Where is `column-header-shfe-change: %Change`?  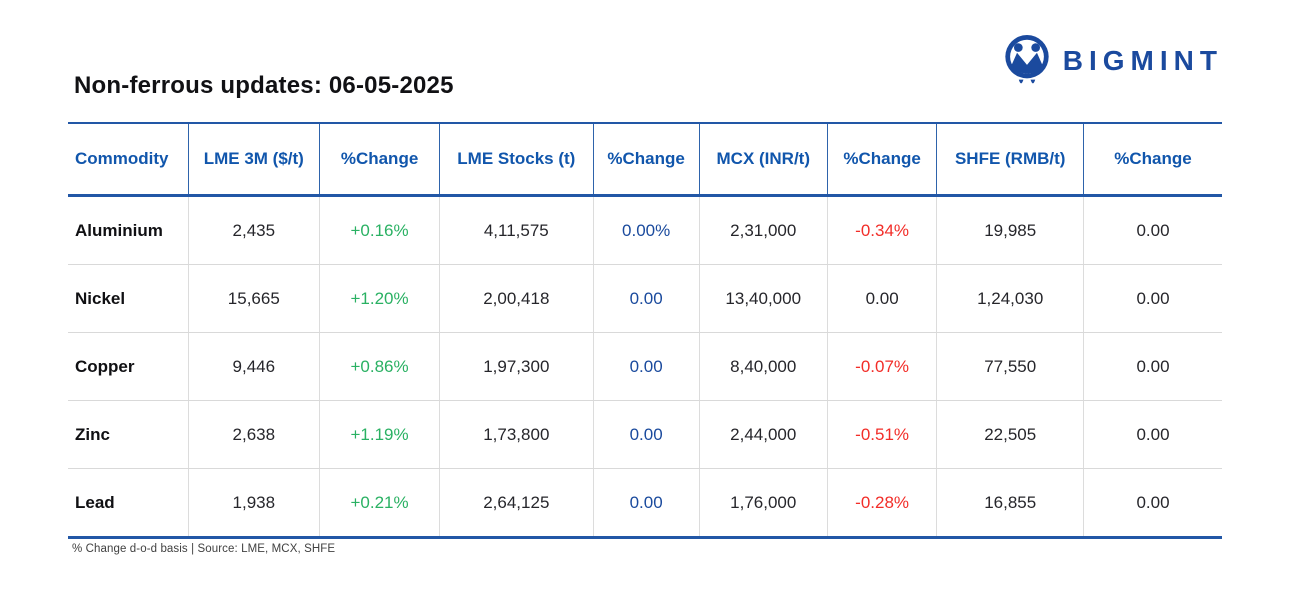 column-header-shfe-change: %Change is located at coordinates (1152, 159).